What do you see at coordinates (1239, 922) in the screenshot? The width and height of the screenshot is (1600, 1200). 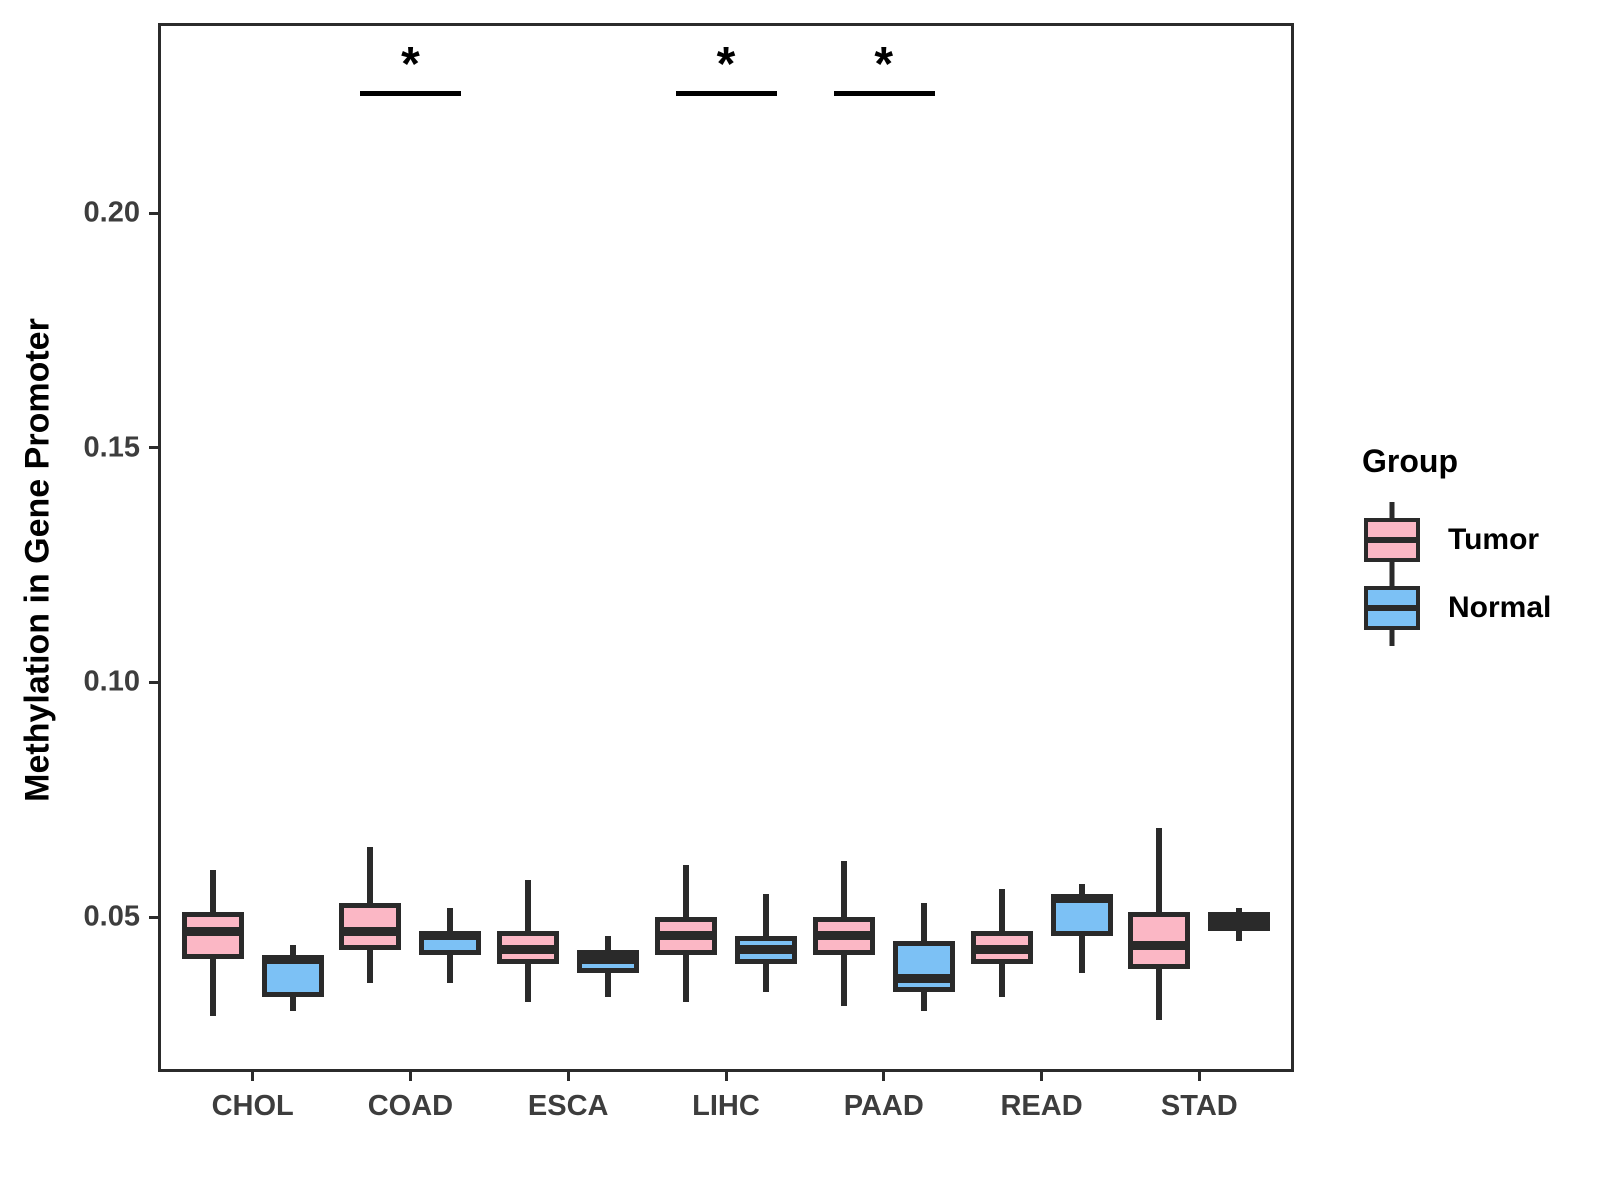 I see `median-normal-stad` at bounding box center [1239, 922].